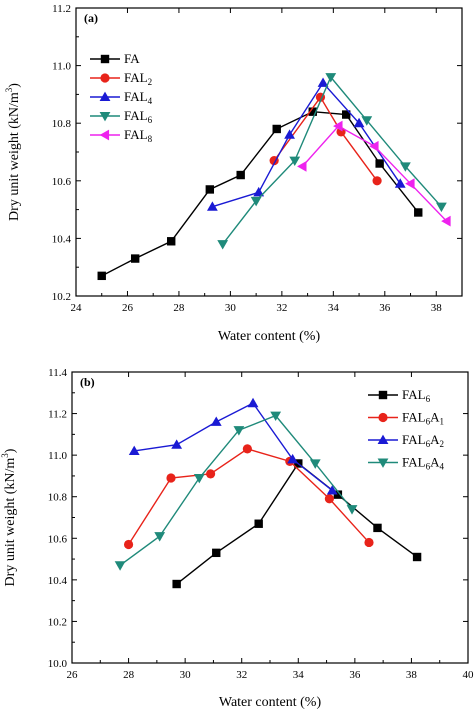 The image size is (474, 711). Describe the element at coordinates (416, 395) in the screenshot. I see `legend-label: FAL6` at that location.